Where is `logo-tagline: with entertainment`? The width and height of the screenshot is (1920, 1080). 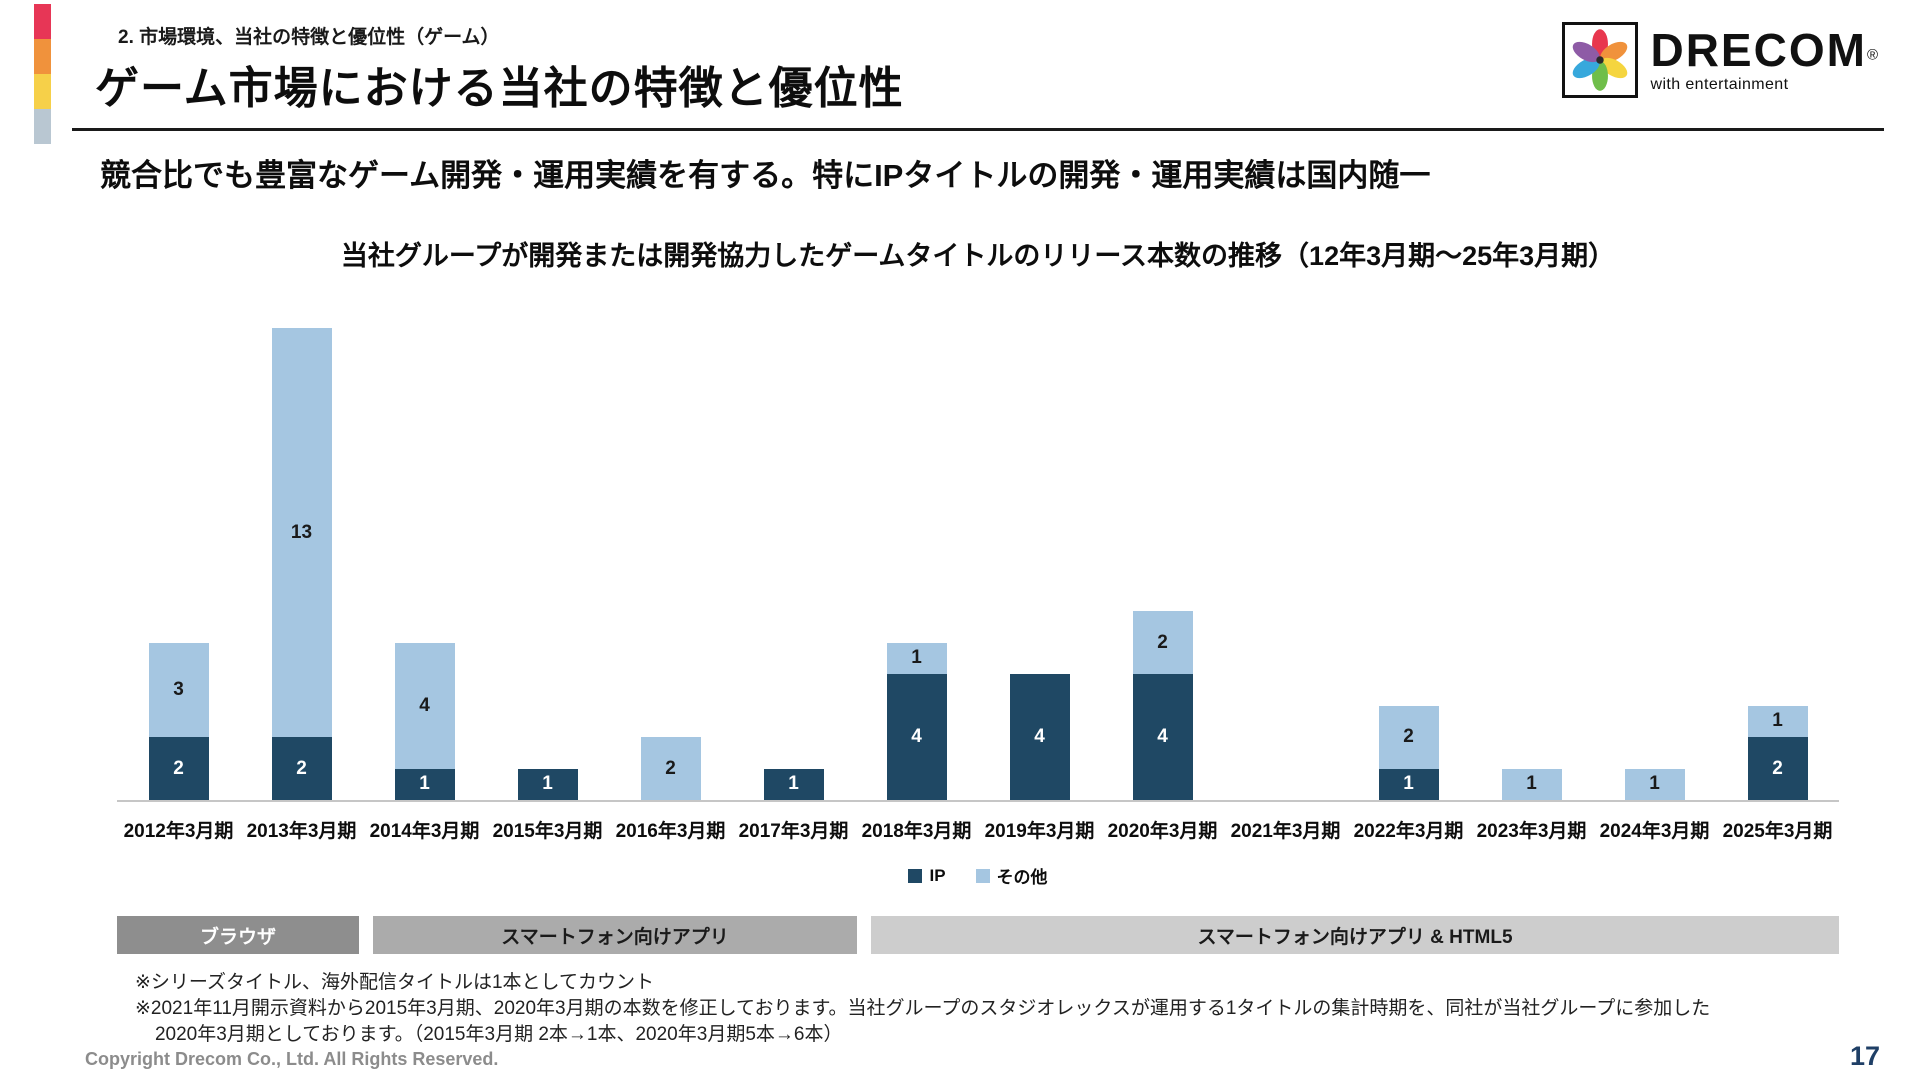 logo-tagline: with entertainment is located at coordinates (1719, 84).